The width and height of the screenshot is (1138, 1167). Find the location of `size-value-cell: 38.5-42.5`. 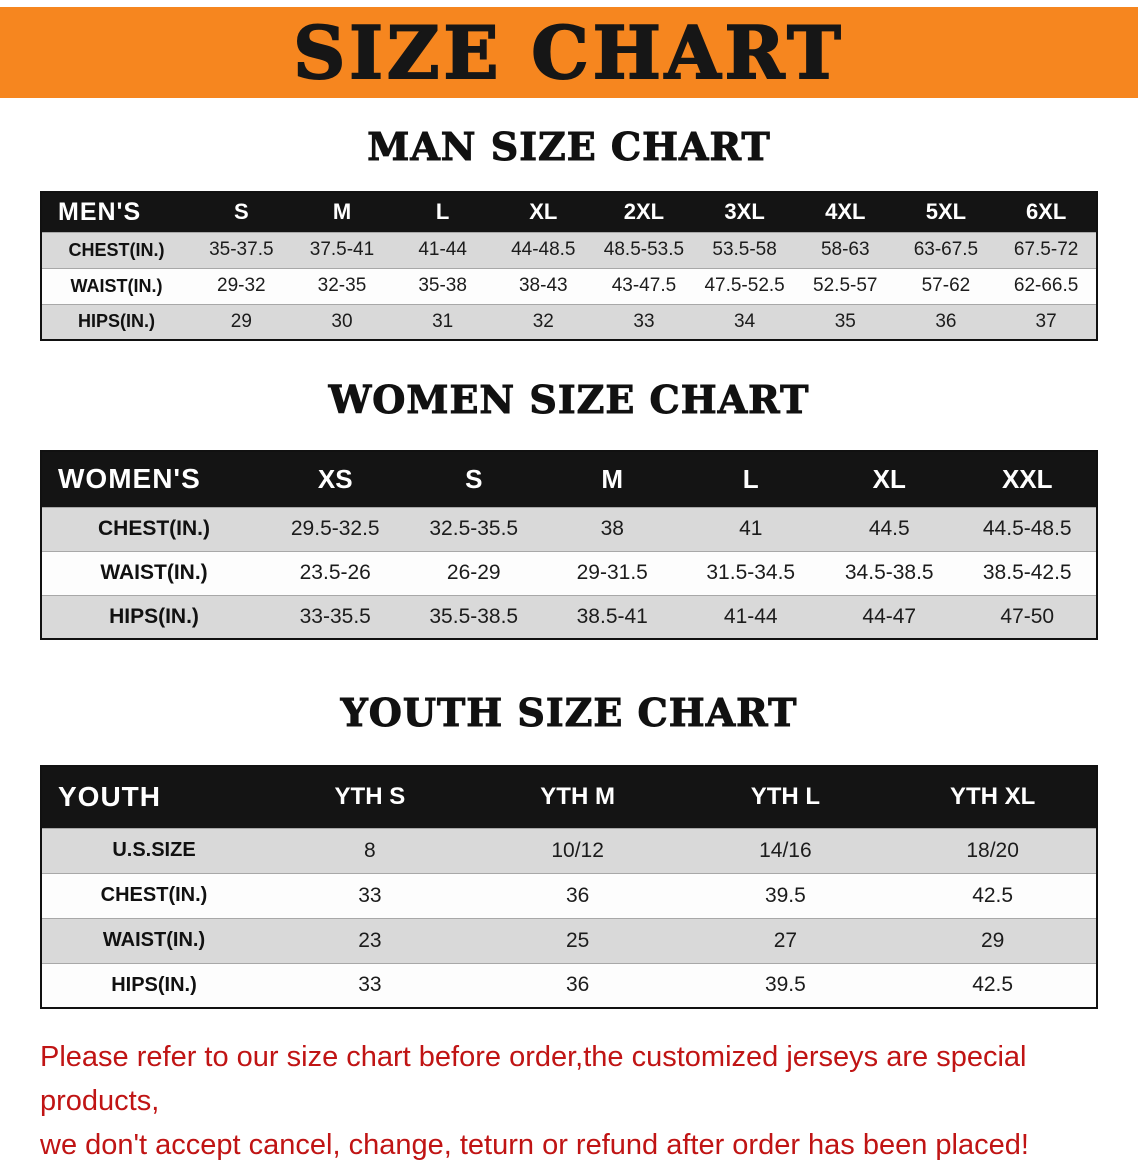

size-value-cell: 38.5-42.5 is located at coordinates (1027, 572).